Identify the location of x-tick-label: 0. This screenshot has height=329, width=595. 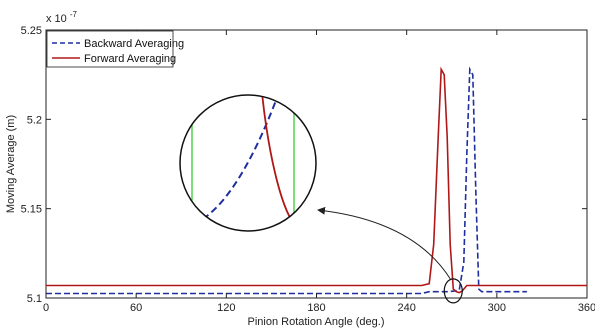
(46, 308).